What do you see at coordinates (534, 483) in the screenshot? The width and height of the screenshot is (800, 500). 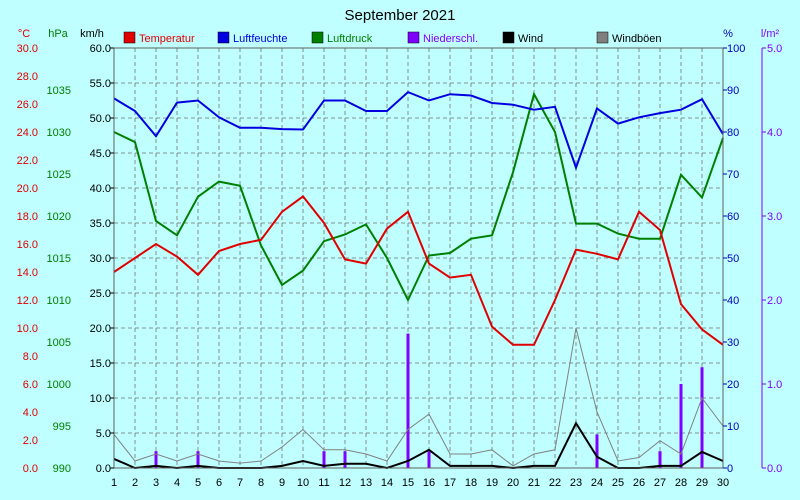 I see `tick-label-x: 21` at bounding box center [534, 483].